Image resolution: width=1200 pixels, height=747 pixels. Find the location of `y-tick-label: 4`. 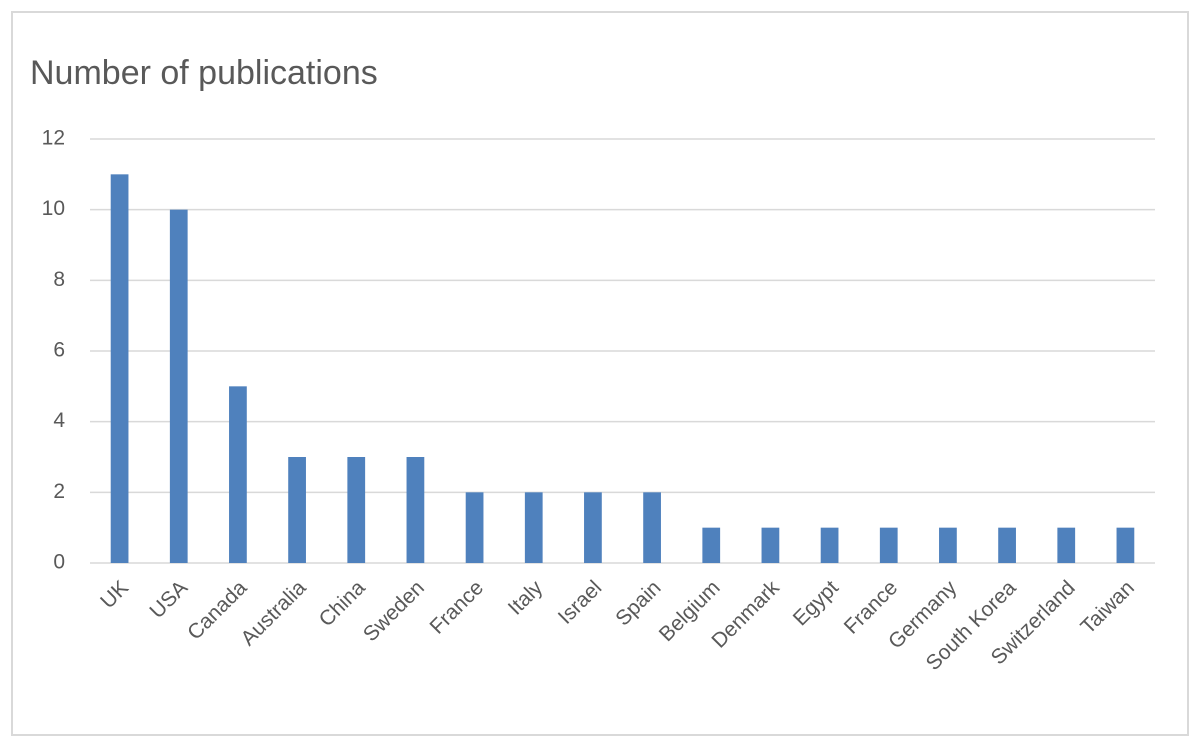

y-tick-label: 4 is located at coordinates (59, 420).